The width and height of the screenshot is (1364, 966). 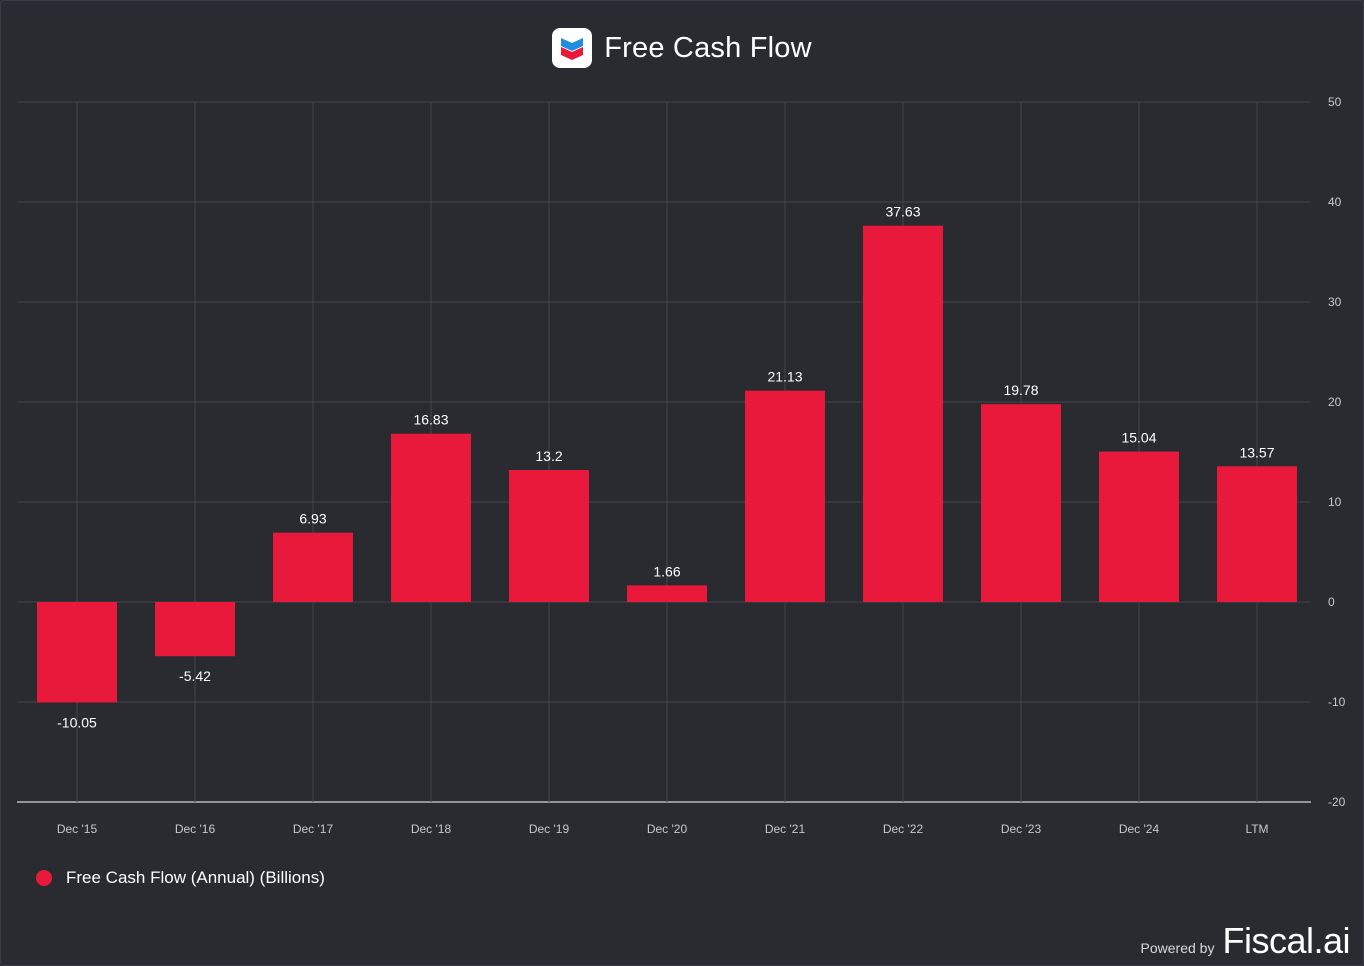 What do you see at coordinates (784, 377) in the screenshot?
I see `data-label: 21.13` at bounding box center [784, 377].